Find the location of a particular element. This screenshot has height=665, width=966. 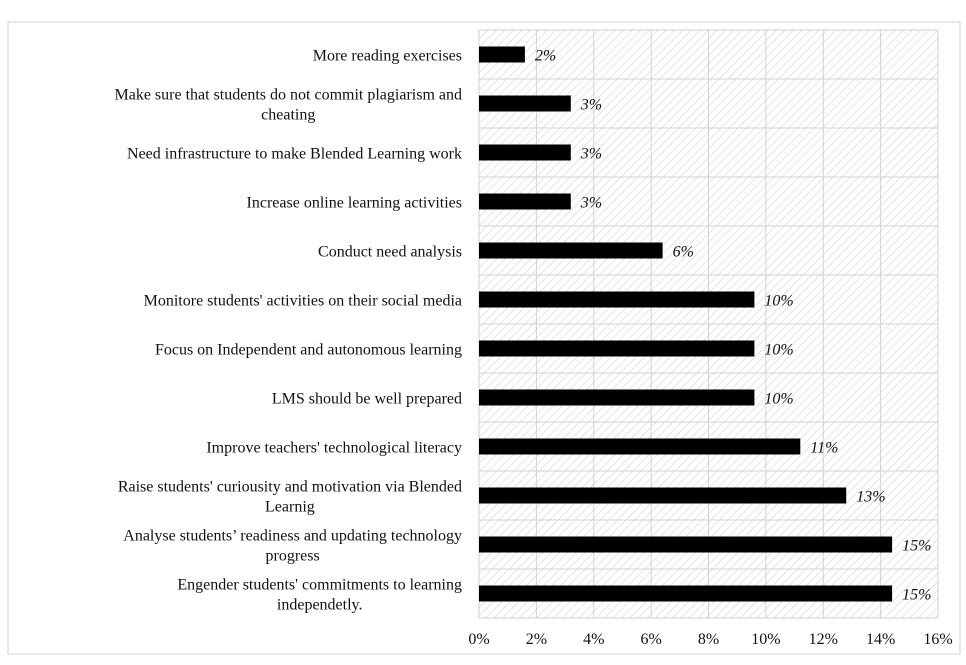

category-label: LMS should be well prepared is located at coordinates (367, 399).